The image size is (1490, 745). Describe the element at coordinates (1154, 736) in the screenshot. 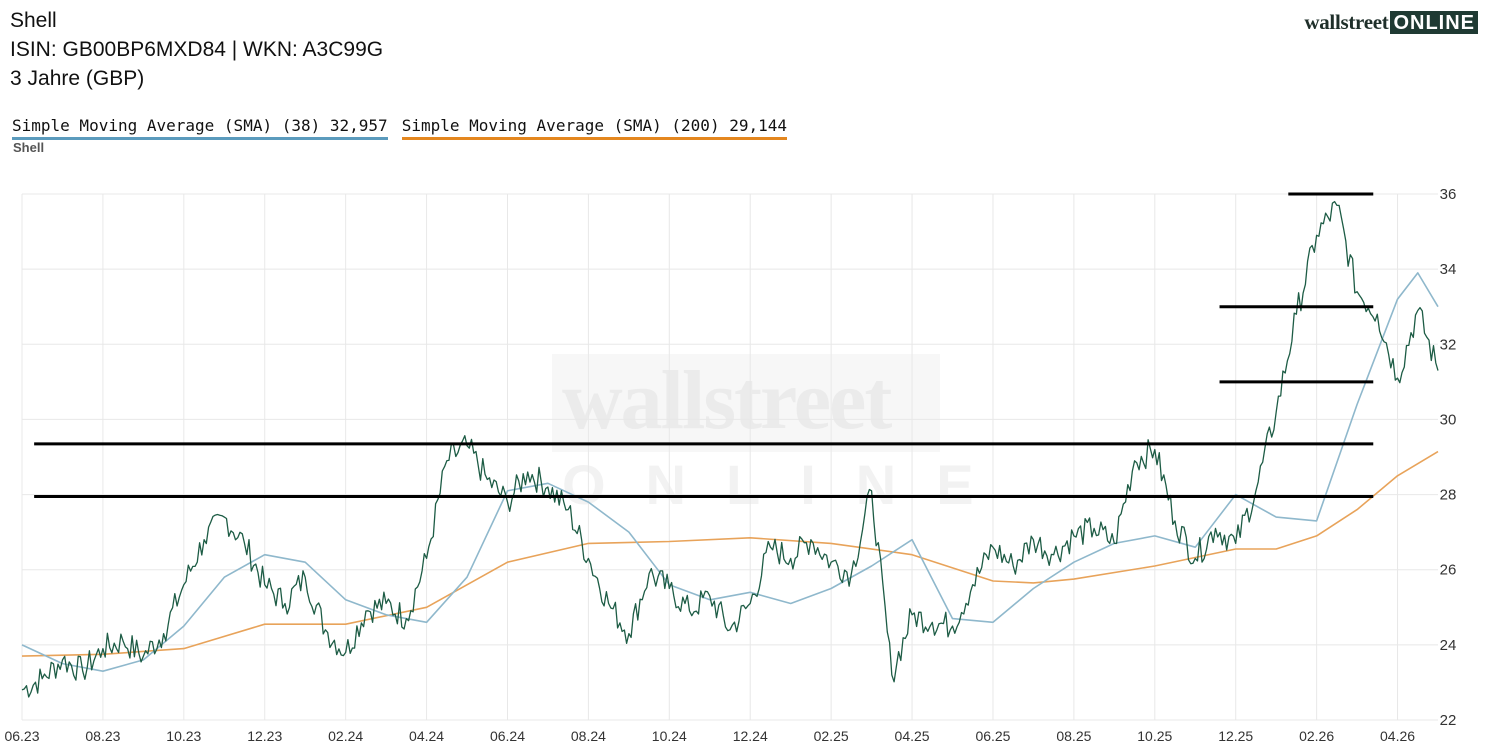

I see `x-tick-label: 10.25` at that location.